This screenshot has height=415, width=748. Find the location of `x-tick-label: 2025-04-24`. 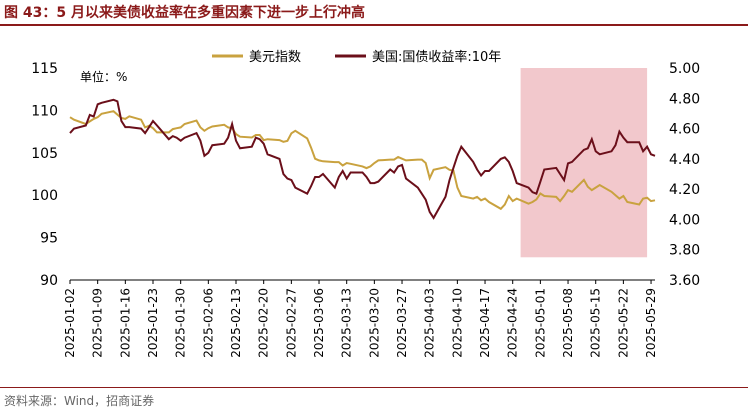

x-tick-label: 2025-04-24 is located at coordinates (513, 323).